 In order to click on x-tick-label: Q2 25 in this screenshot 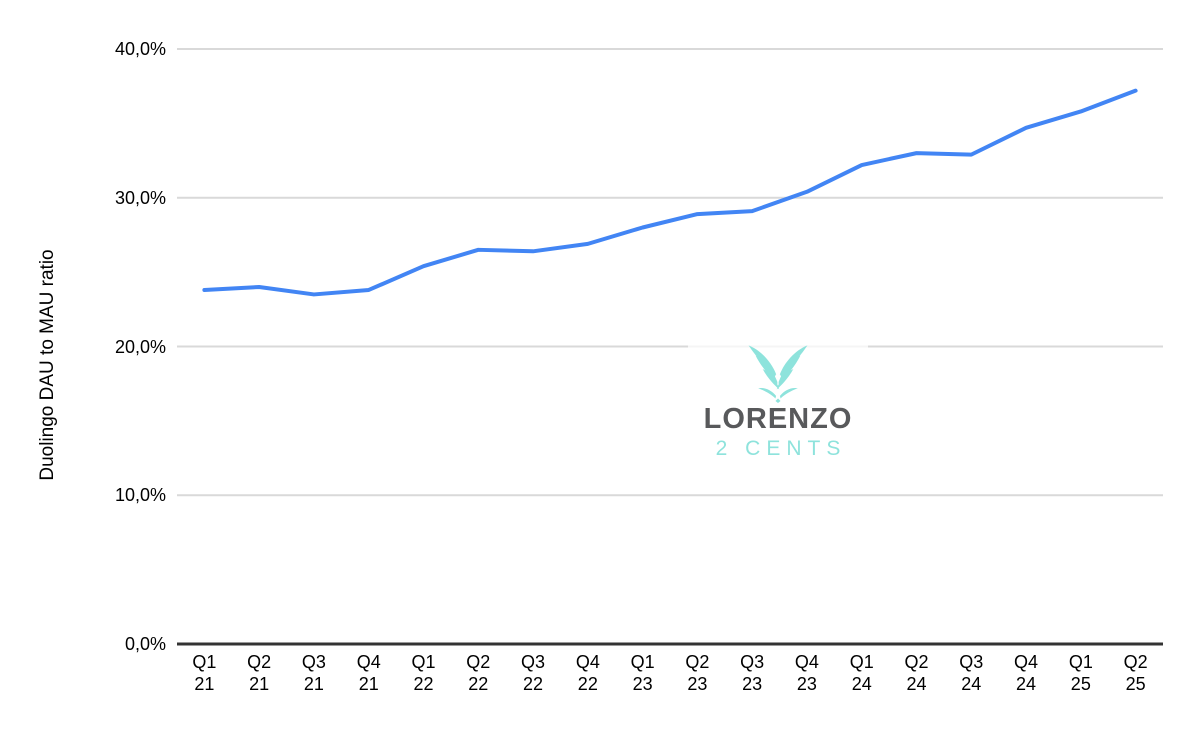, I will do `click(1135, 673)`.